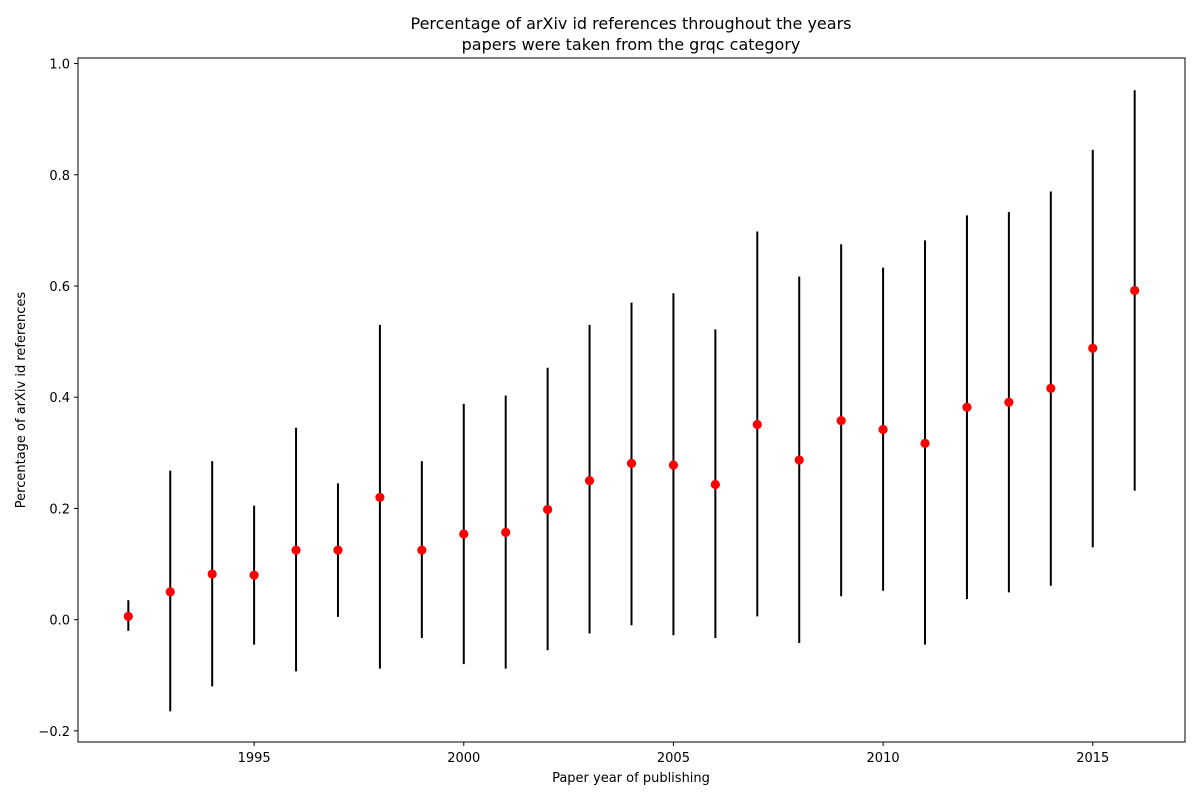  Describe the element at coordinates (59, 509) in the screenshot. I see `y-tick-label-2: 0.2` at that location.